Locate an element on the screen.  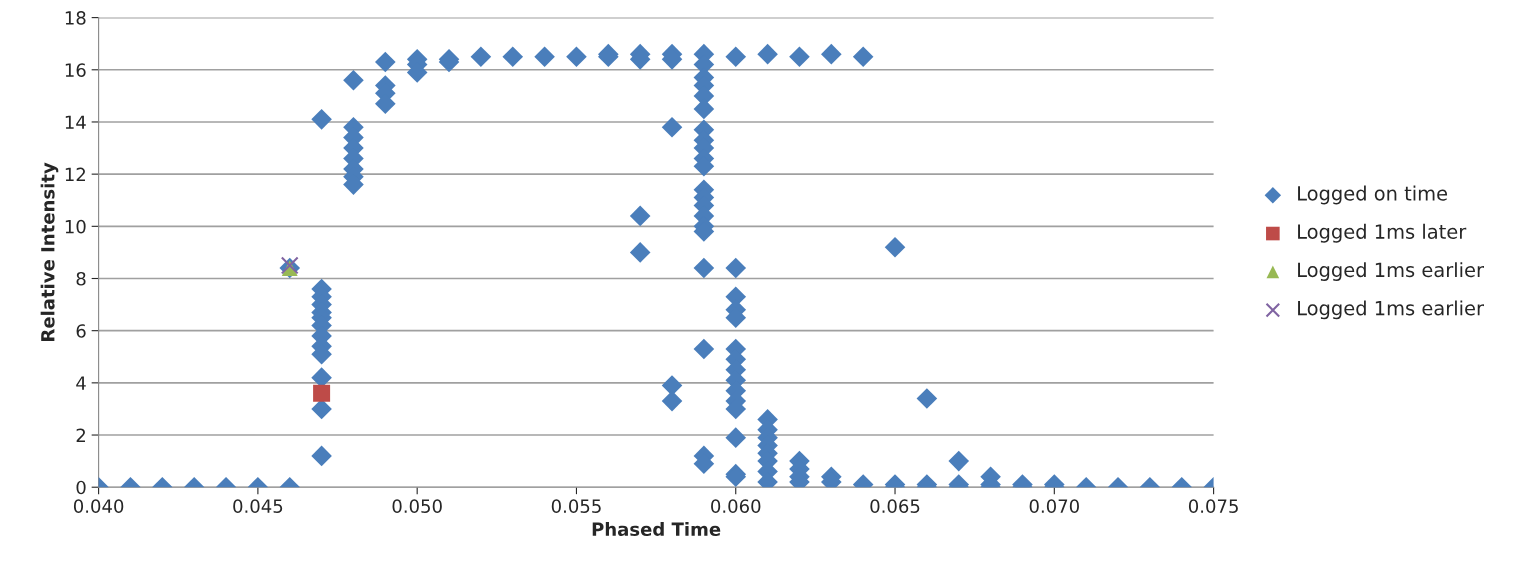
legend-label: Logged 1ms later is located at coordinates (1382, 233).